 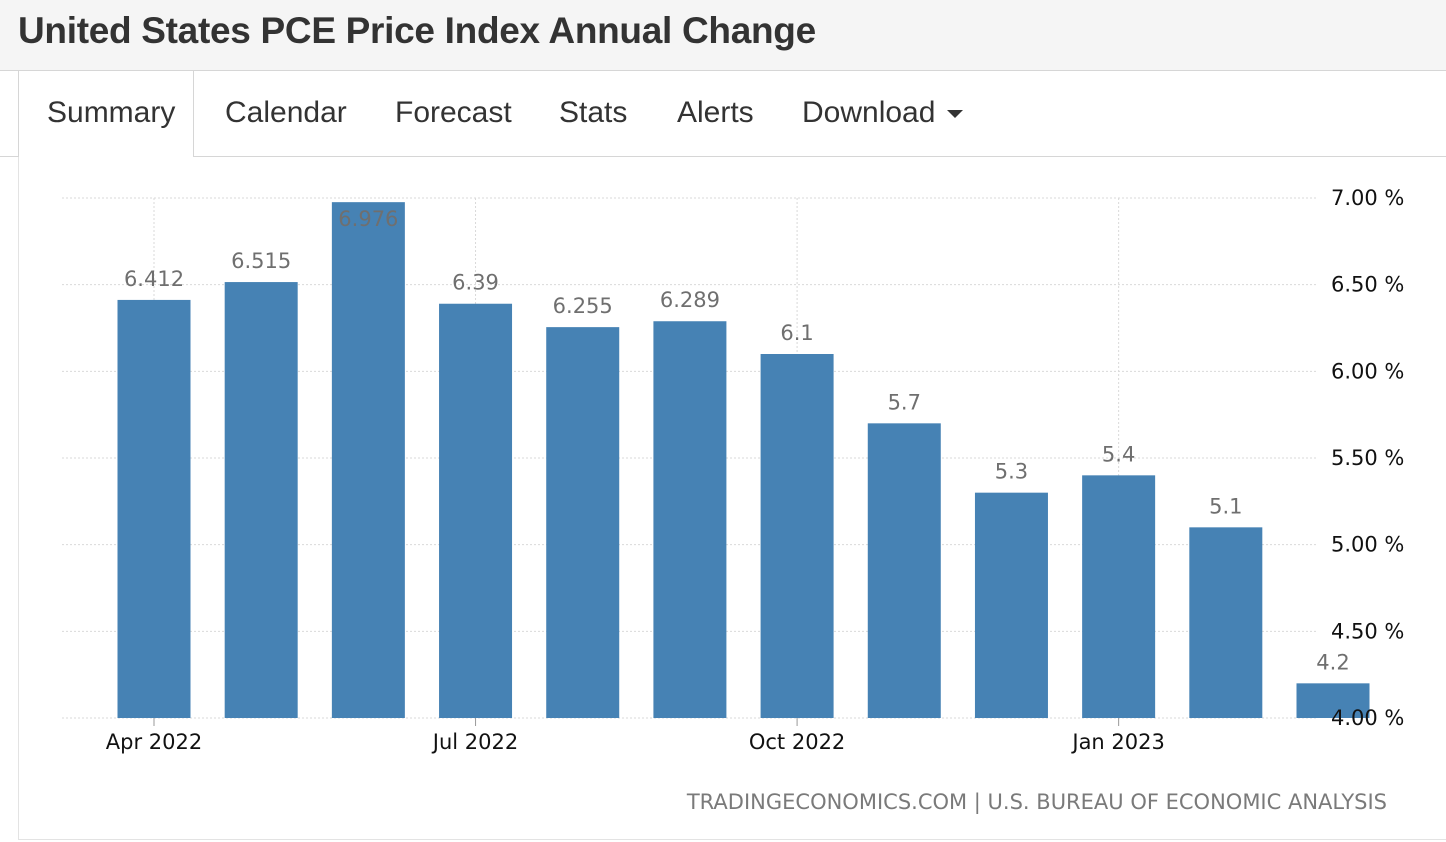 I want to click on bar-value-label: 6.255, so click(x=583, y=306).